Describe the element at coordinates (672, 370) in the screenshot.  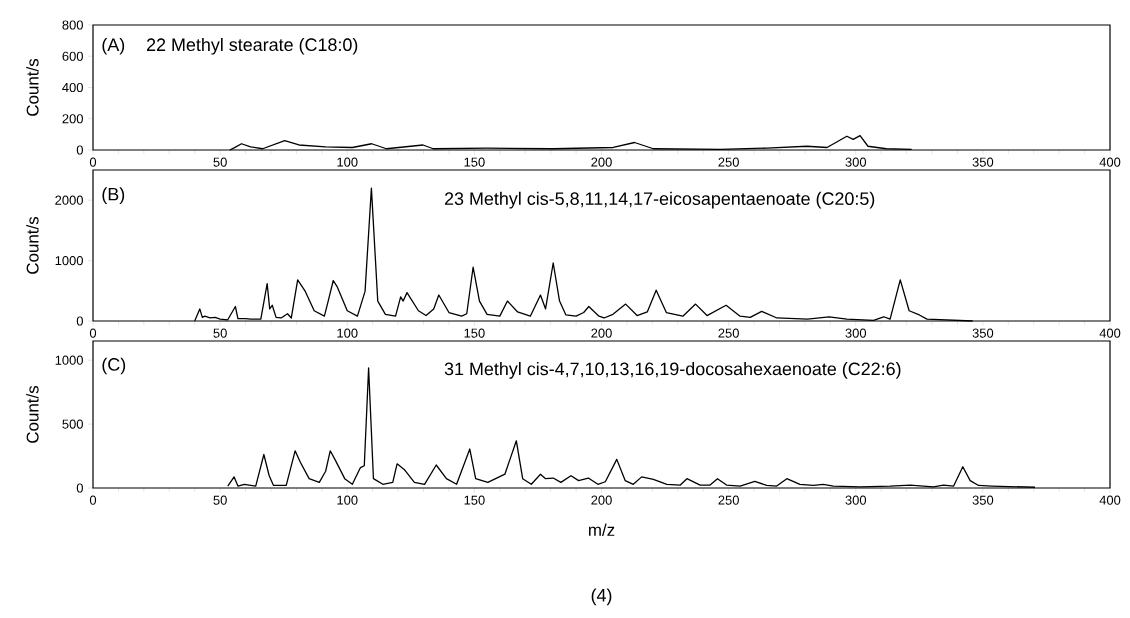
I see `annotation: 31 Methyl cis-4,7,10,13,16,19-docosahexaenoate (C22:6)` at that location.